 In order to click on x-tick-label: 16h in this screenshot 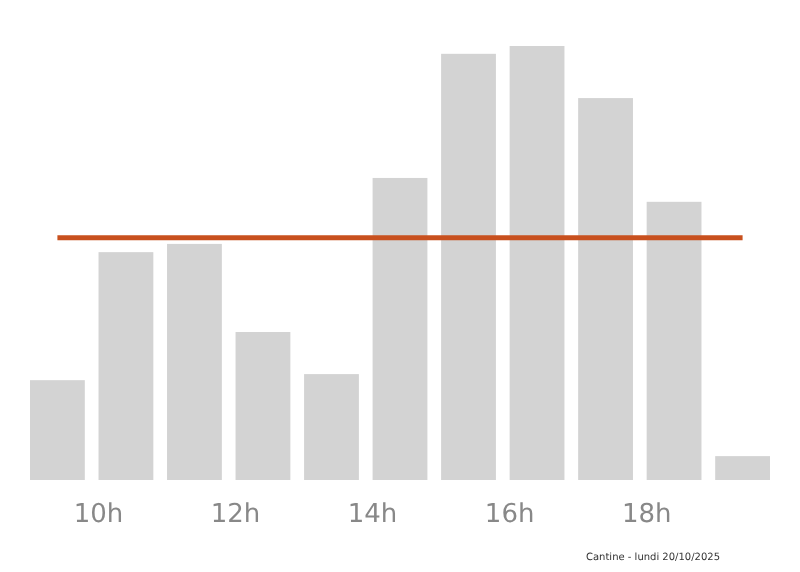, I will do `click(509, 515)`.